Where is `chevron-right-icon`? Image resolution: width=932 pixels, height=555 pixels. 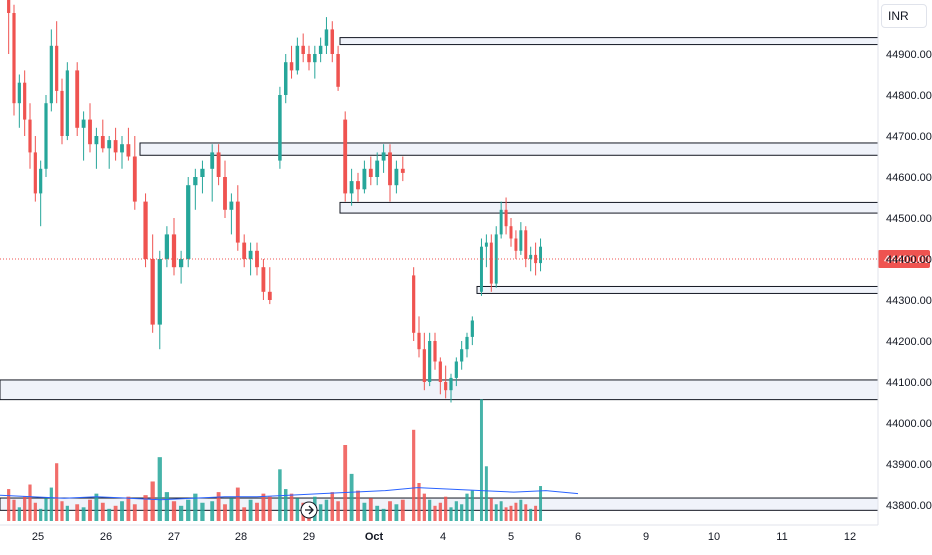 chevron-right-icon is located at coordinates (309, 510).